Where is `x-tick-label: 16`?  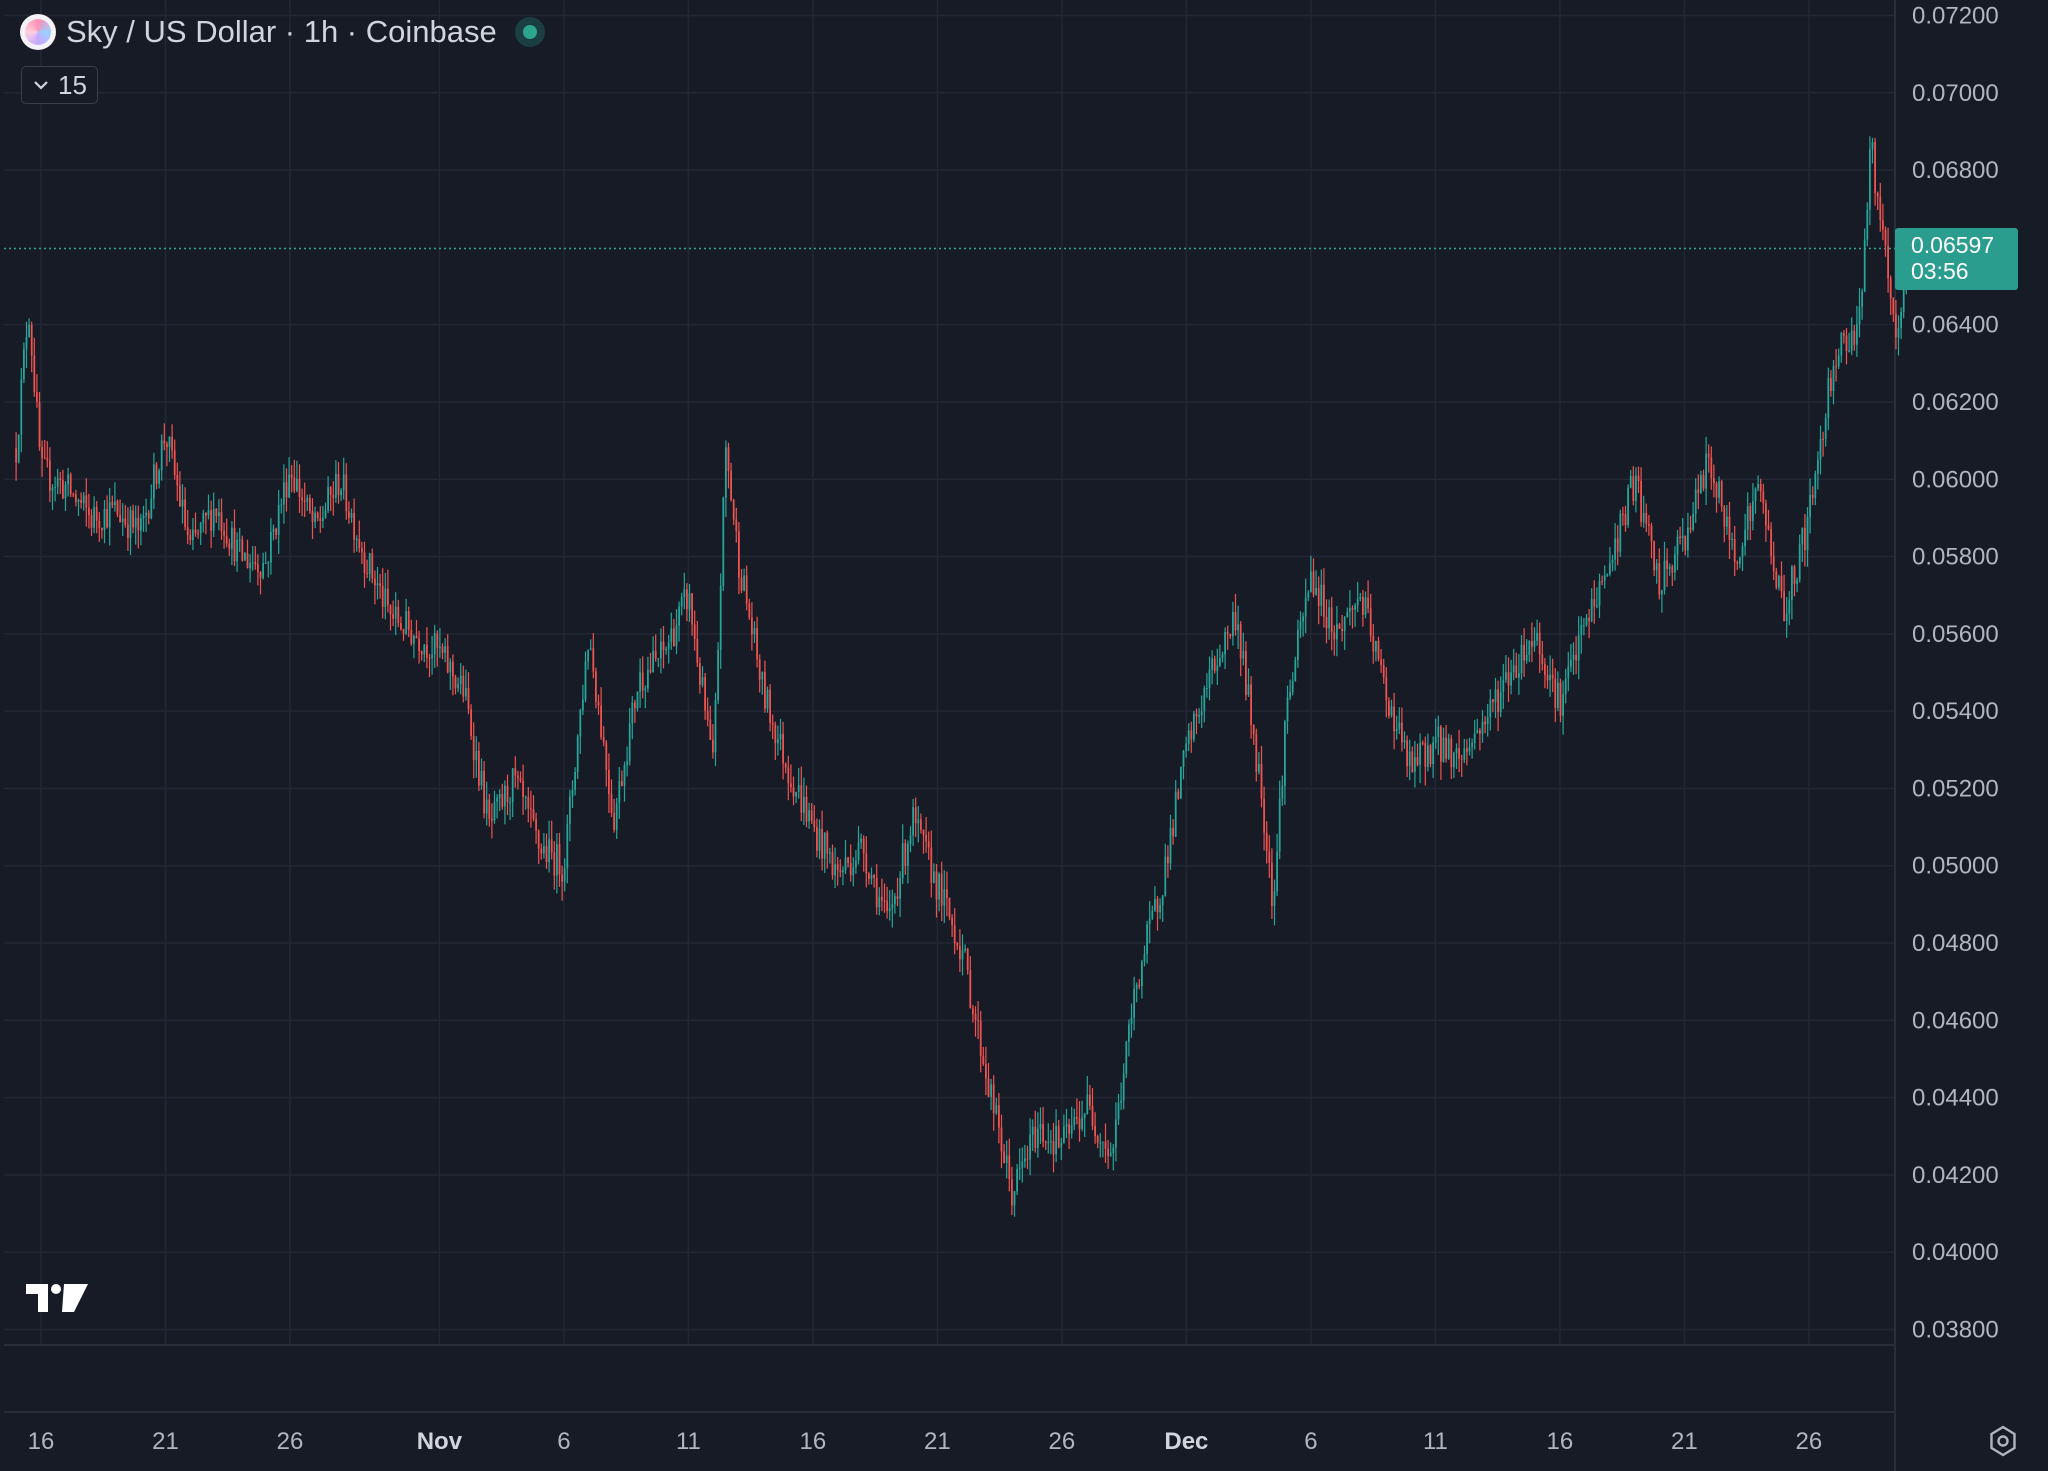 x-tick-label: 16 is located at coordinates (41, 1441).